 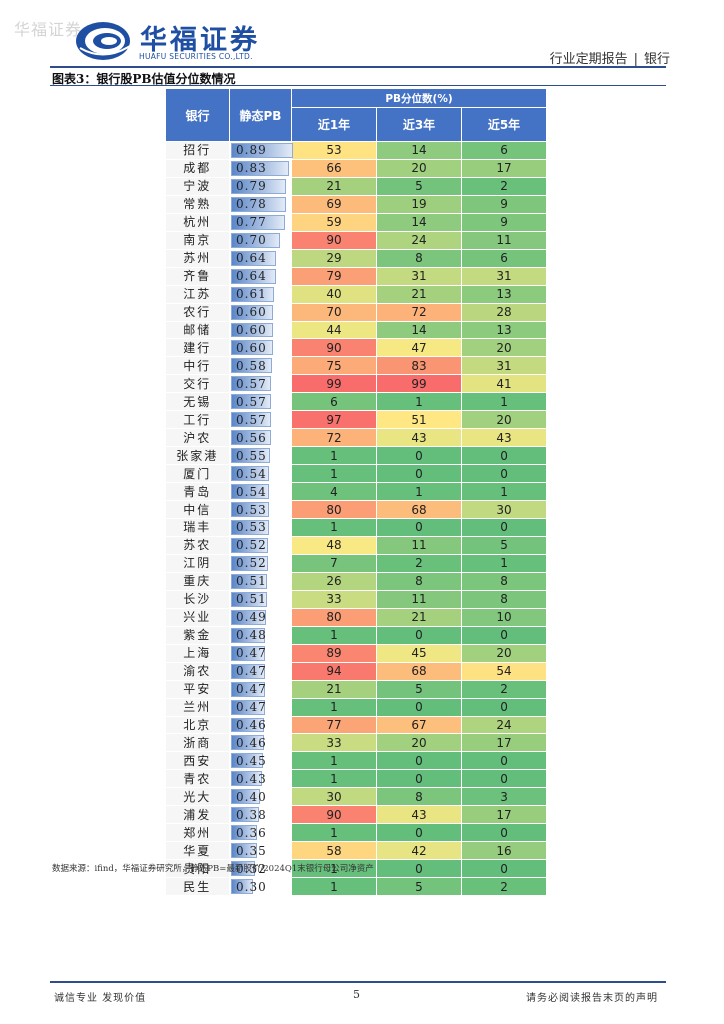 What do you see at coordinates (504, 276) in the screenshot?
I see `quantile-y5-cell: 31` at bounding box center [504, 276].